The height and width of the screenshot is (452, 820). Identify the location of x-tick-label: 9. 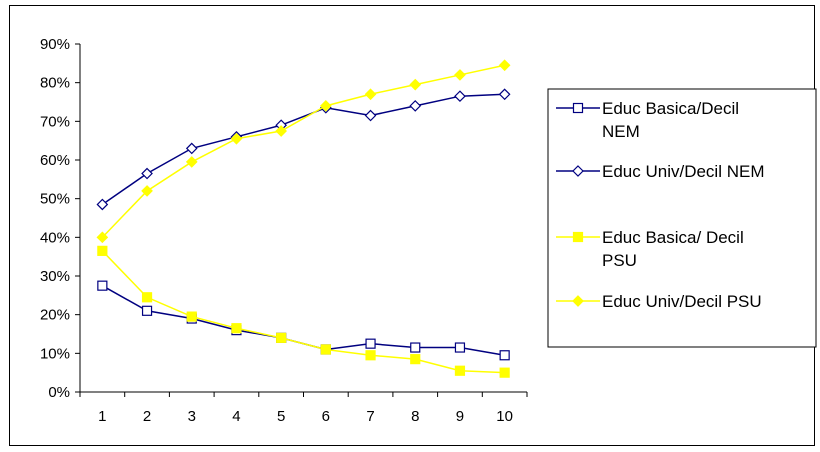
(460, 416).